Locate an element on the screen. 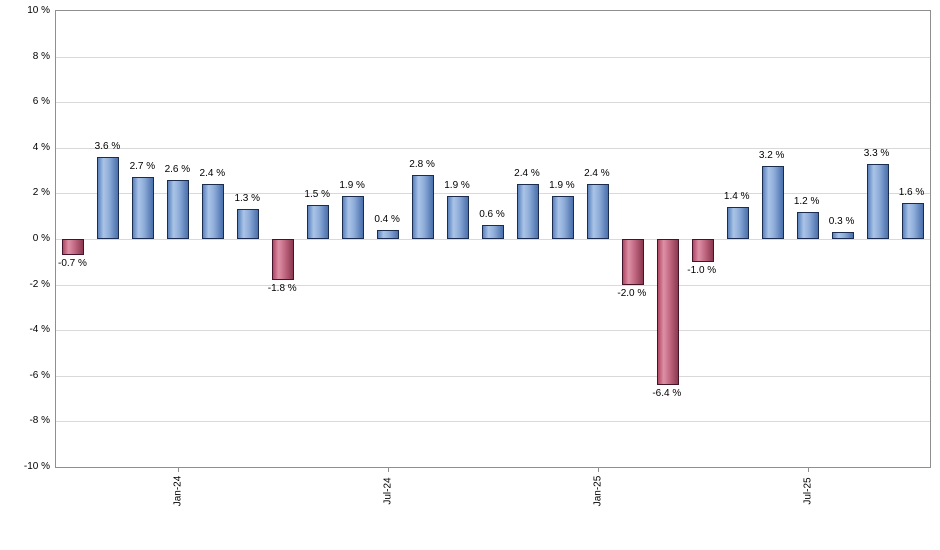 The height and width of the screenshot is (550, 940). bar-value-label: -0.7 % is located at coordinates (72, 263).